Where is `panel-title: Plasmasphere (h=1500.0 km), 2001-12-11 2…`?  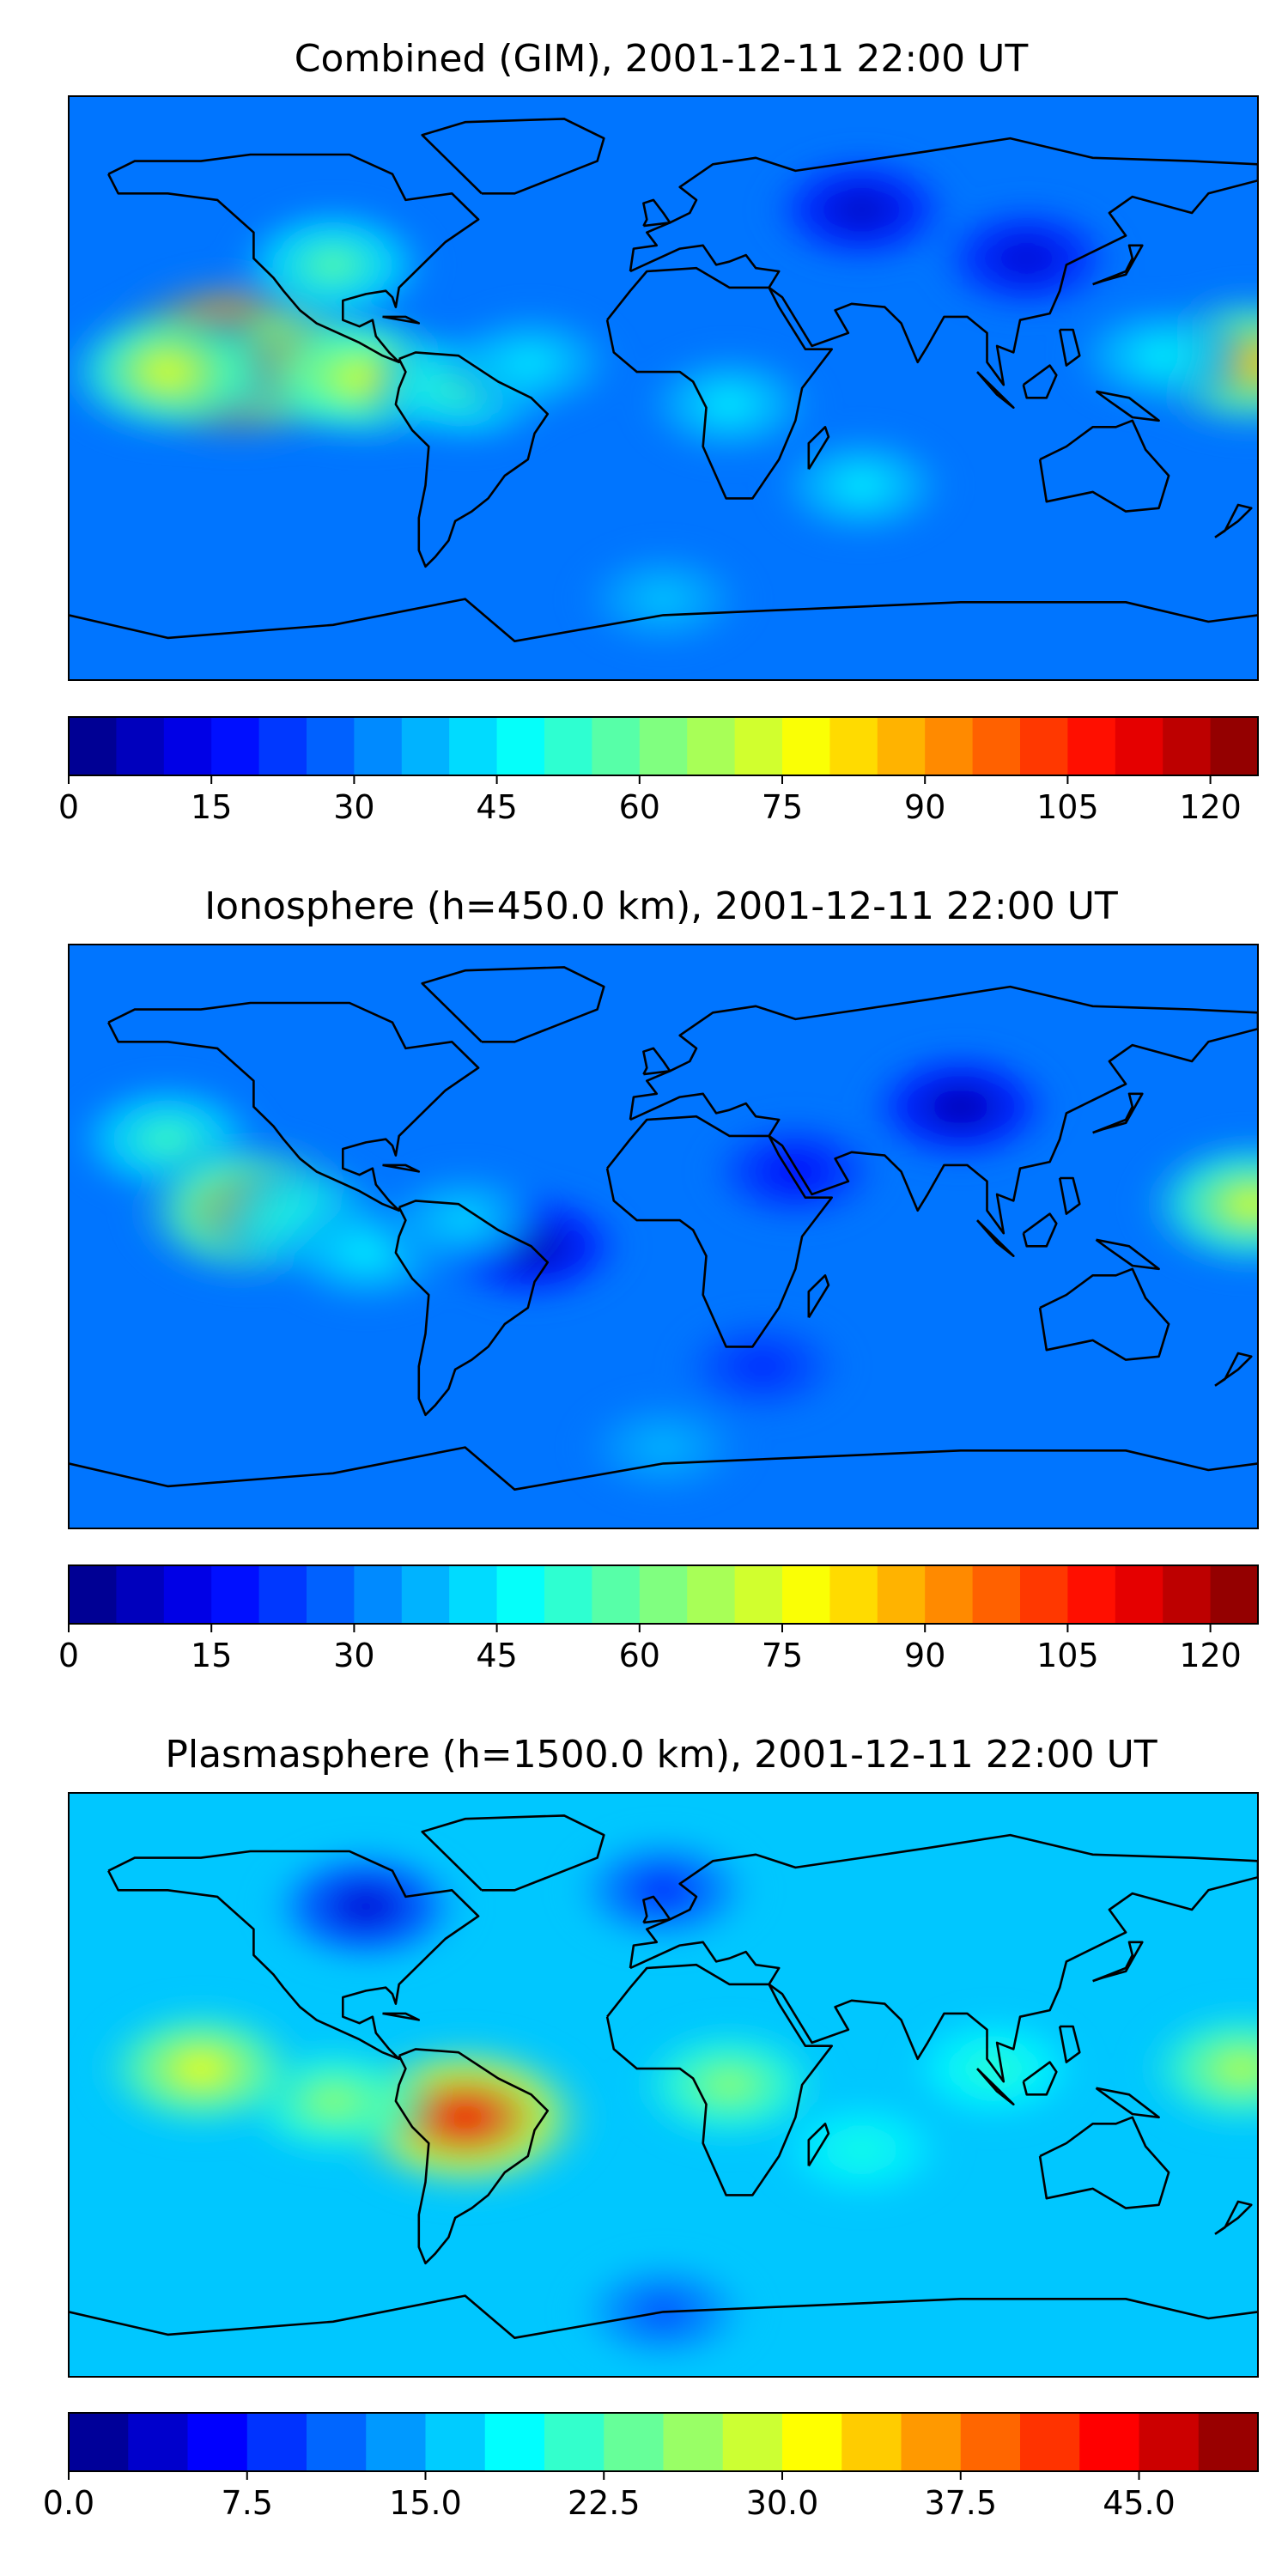
panel-title: Plasmasphere (h=1500.0 km), 2001-12-11 2… is located at coordinates (661, 1755).